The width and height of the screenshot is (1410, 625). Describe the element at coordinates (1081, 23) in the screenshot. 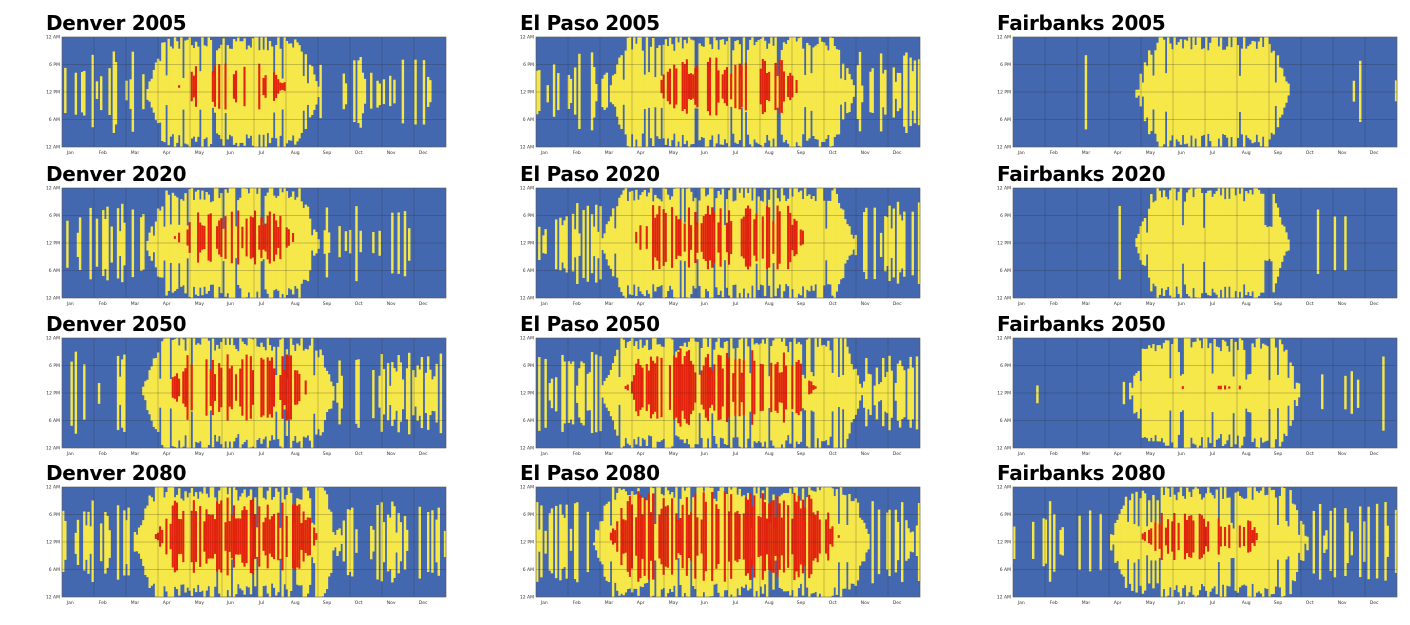

I see `chart-title: Fairbanks 2005` at that location.